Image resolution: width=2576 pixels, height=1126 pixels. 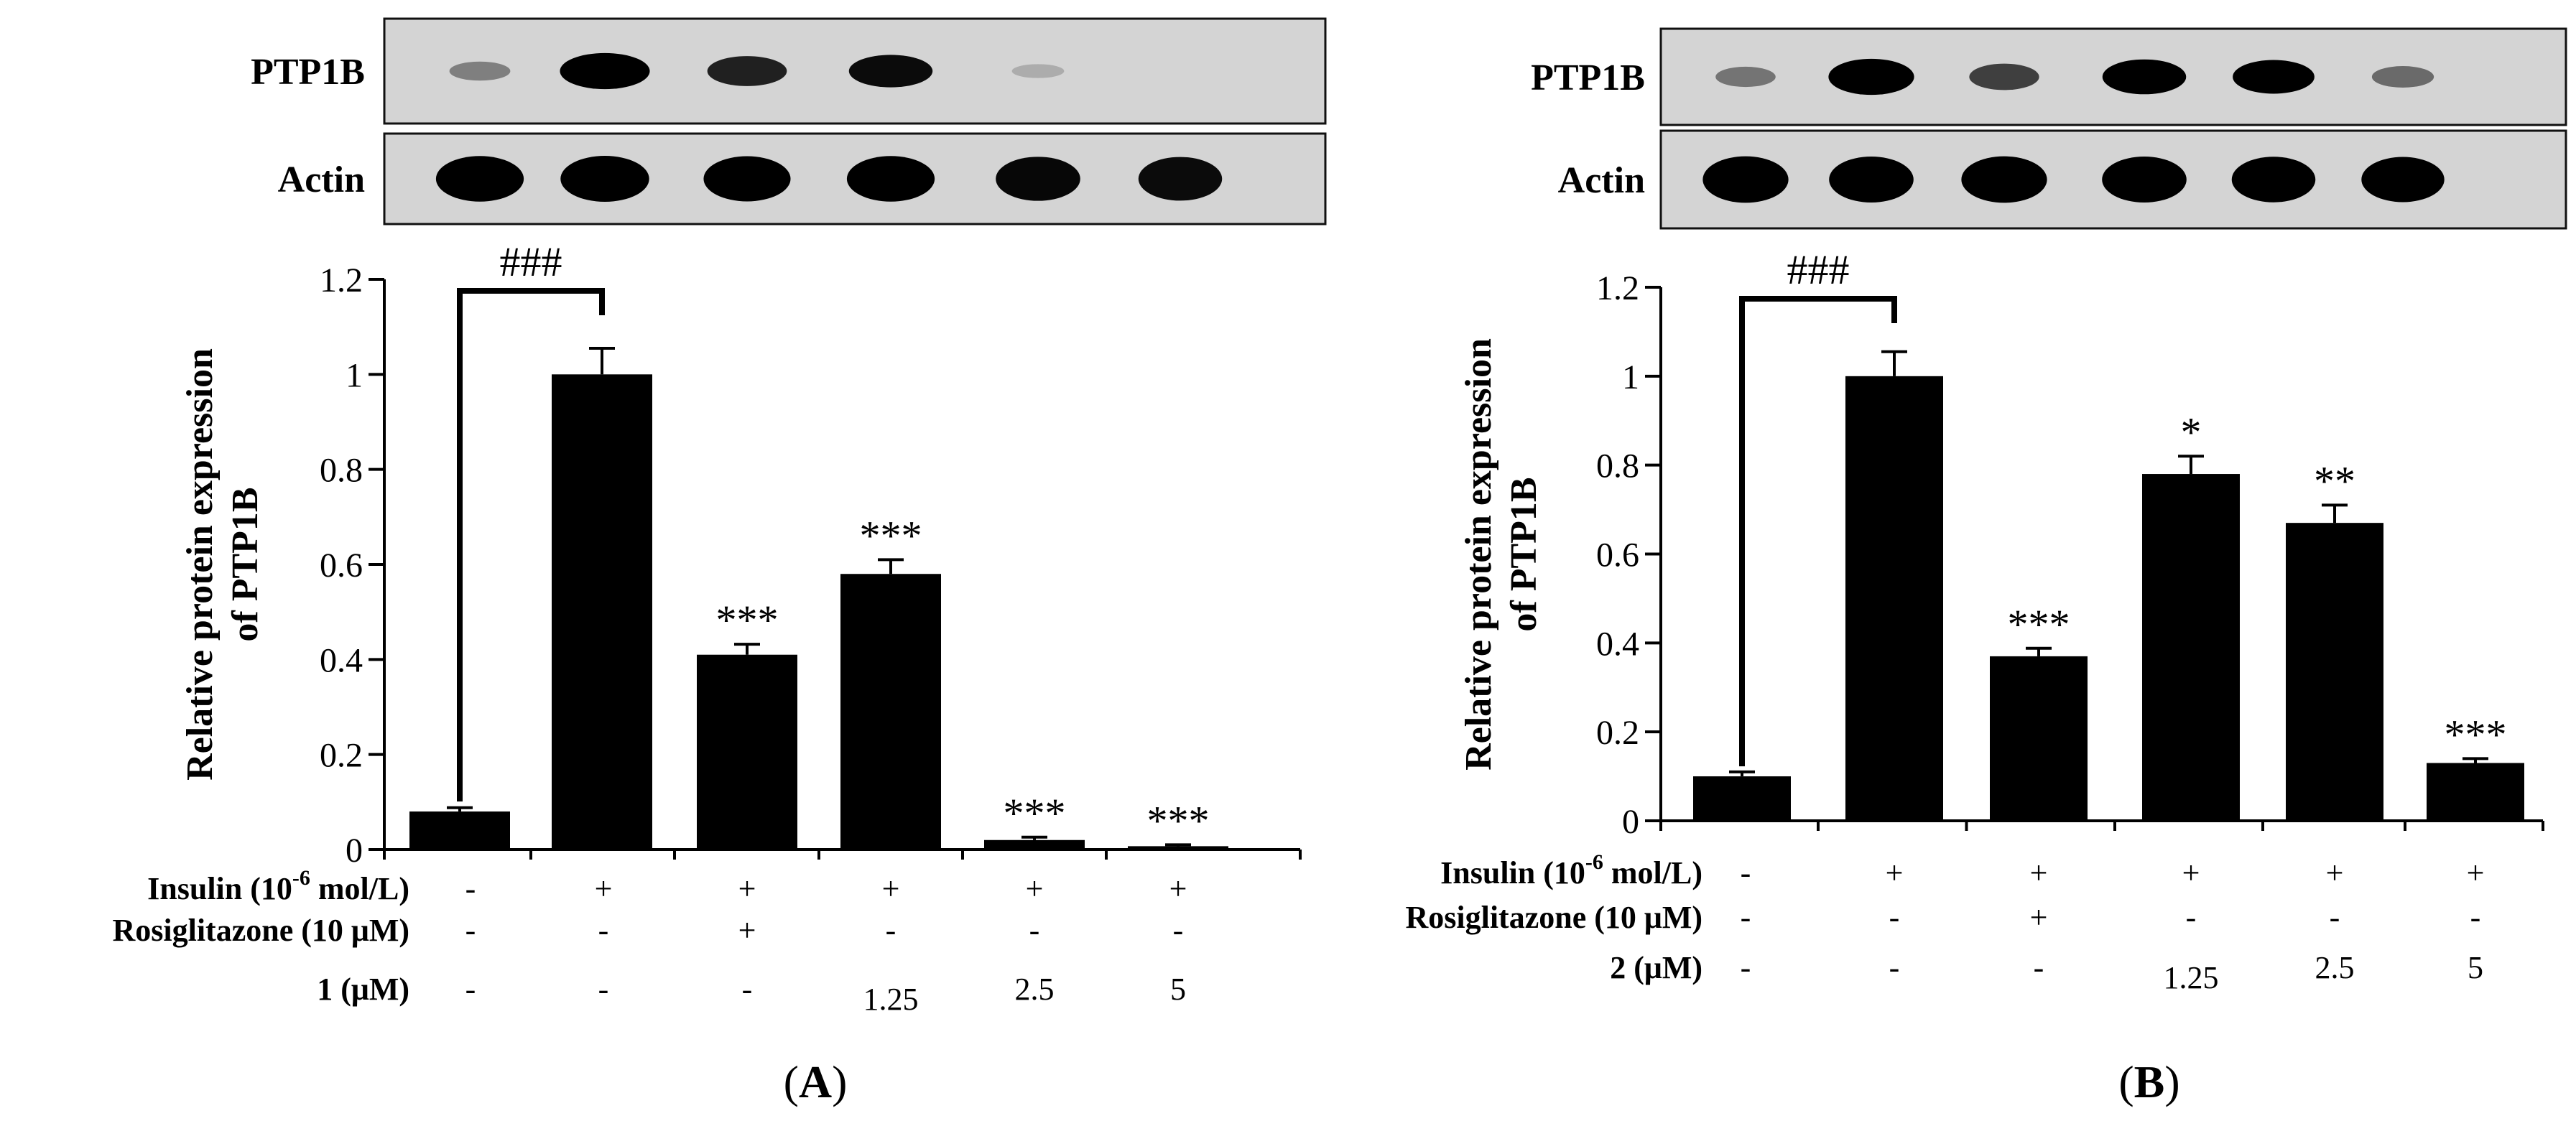 What do you see at coordinates (531, 545) in the screenshot?
I see `comparison-bracket` at bounding box center [531, 545].